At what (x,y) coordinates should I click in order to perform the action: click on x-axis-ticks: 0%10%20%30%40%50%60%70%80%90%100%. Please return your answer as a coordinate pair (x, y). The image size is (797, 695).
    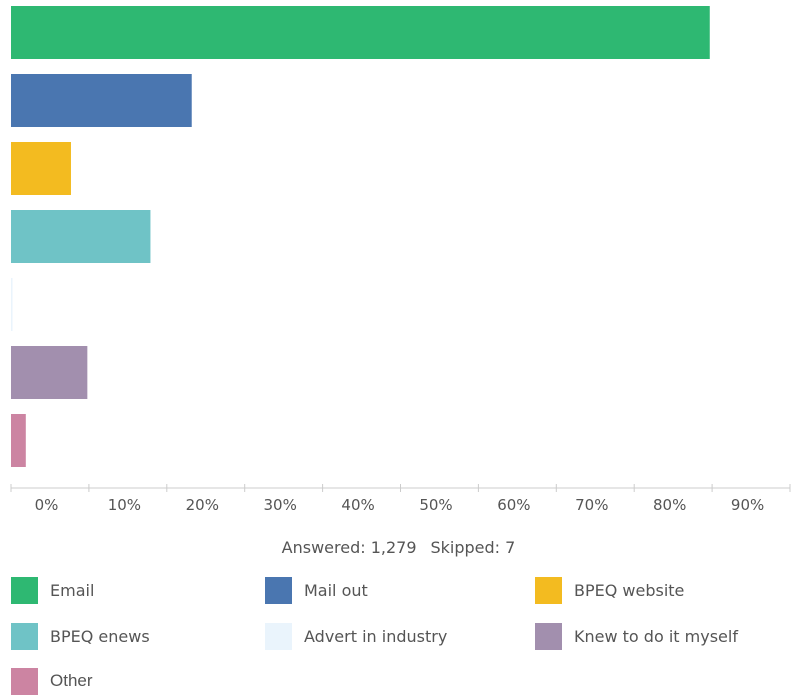
    Looking at the image, I should click on (400, 499).